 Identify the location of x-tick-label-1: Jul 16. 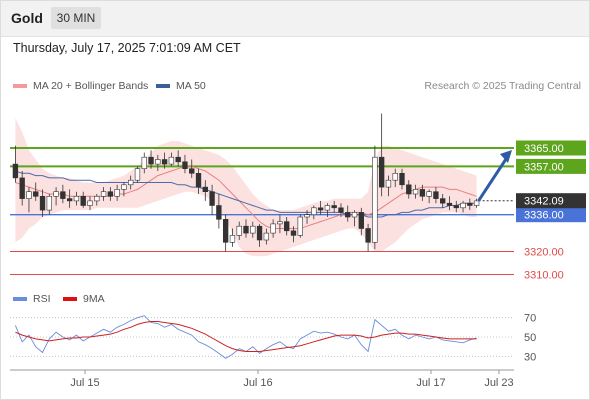
(257, 383).